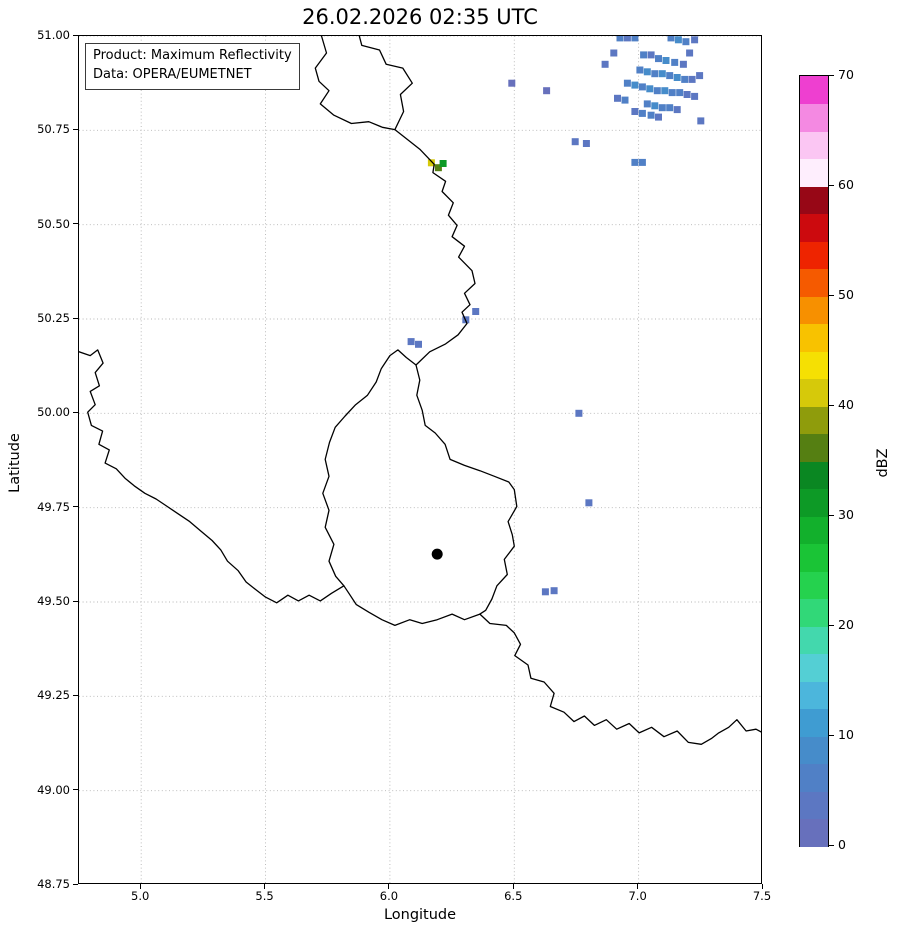 Image resolution: width=908 pixels, height=937 pixels. Describe the element at coordinates (15, 463) in the screenshot. I see `y-axis-label: Latitude` at that location.